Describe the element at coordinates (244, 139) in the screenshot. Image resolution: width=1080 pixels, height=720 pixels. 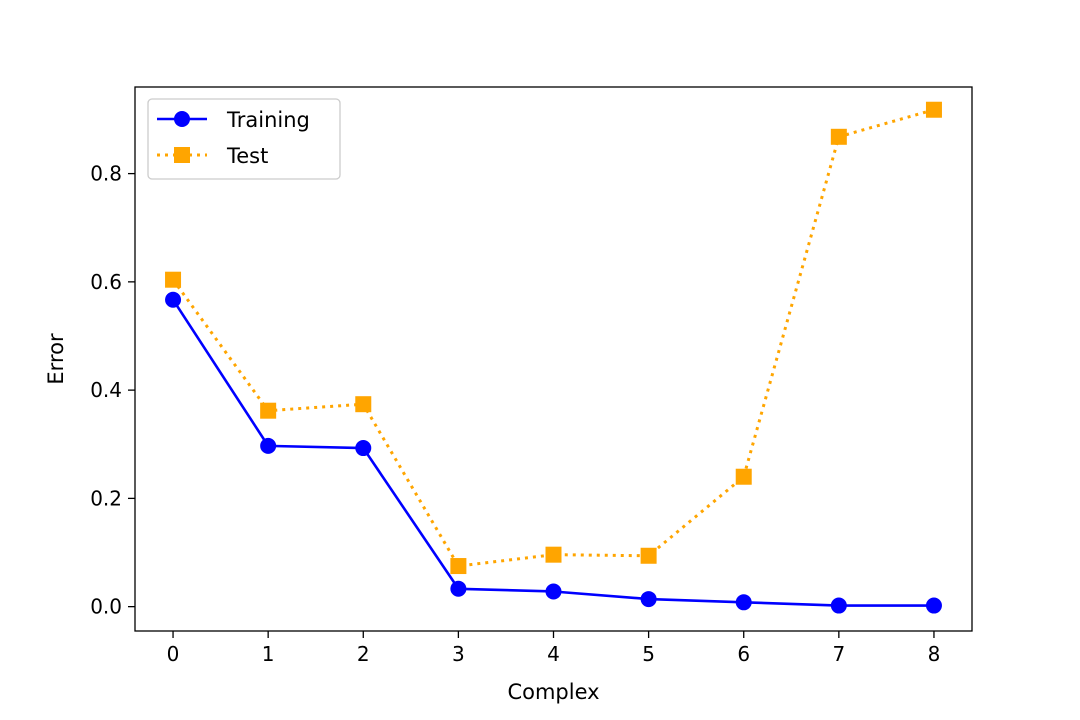
I see `legend: Training Test` at that location.